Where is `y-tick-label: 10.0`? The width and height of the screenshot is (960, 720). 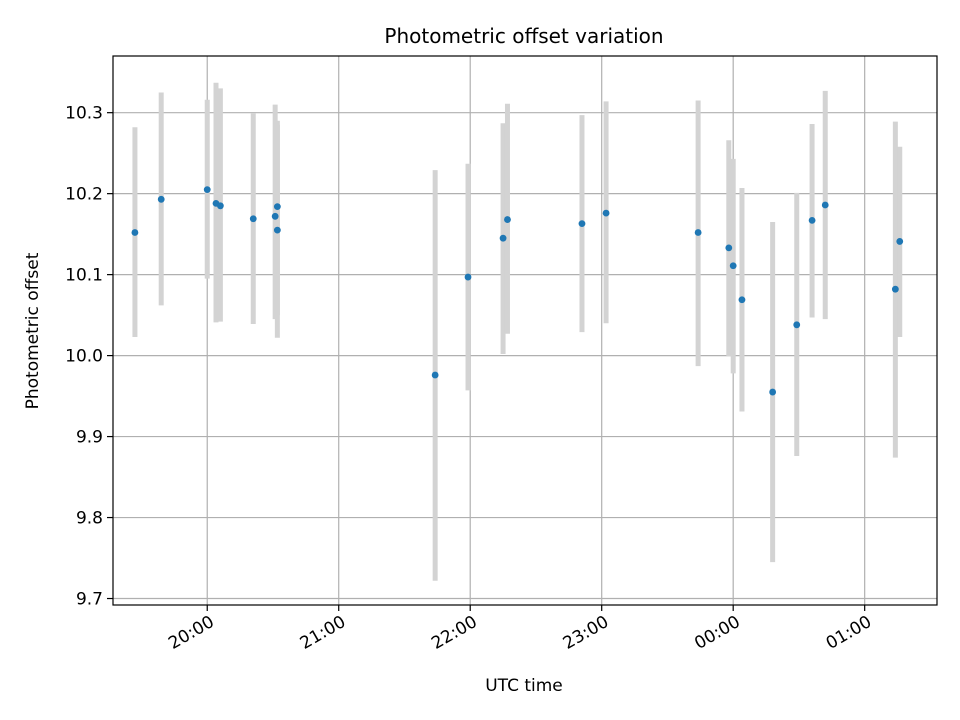 y-tick-label: 10.0 is located at coordinates (84, 357).